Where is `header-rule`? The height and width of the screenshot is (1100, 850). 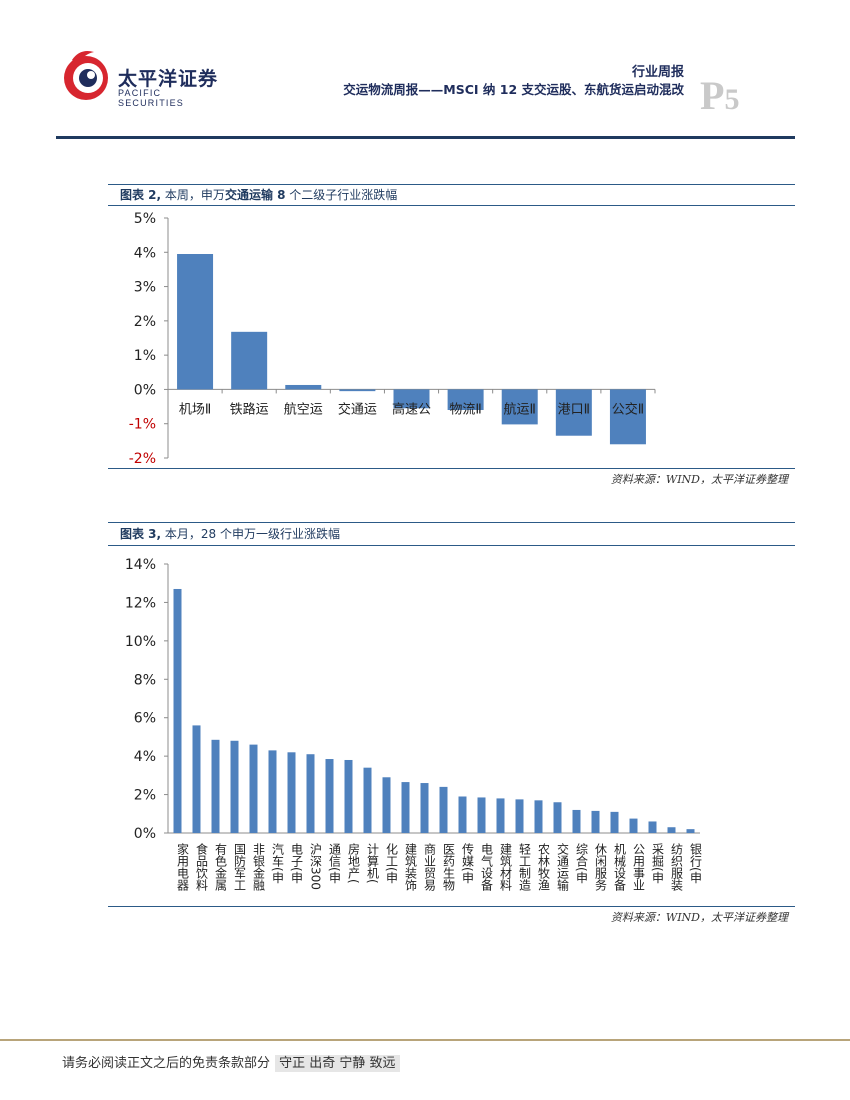 header-rule is located at coordinates (425, 137).